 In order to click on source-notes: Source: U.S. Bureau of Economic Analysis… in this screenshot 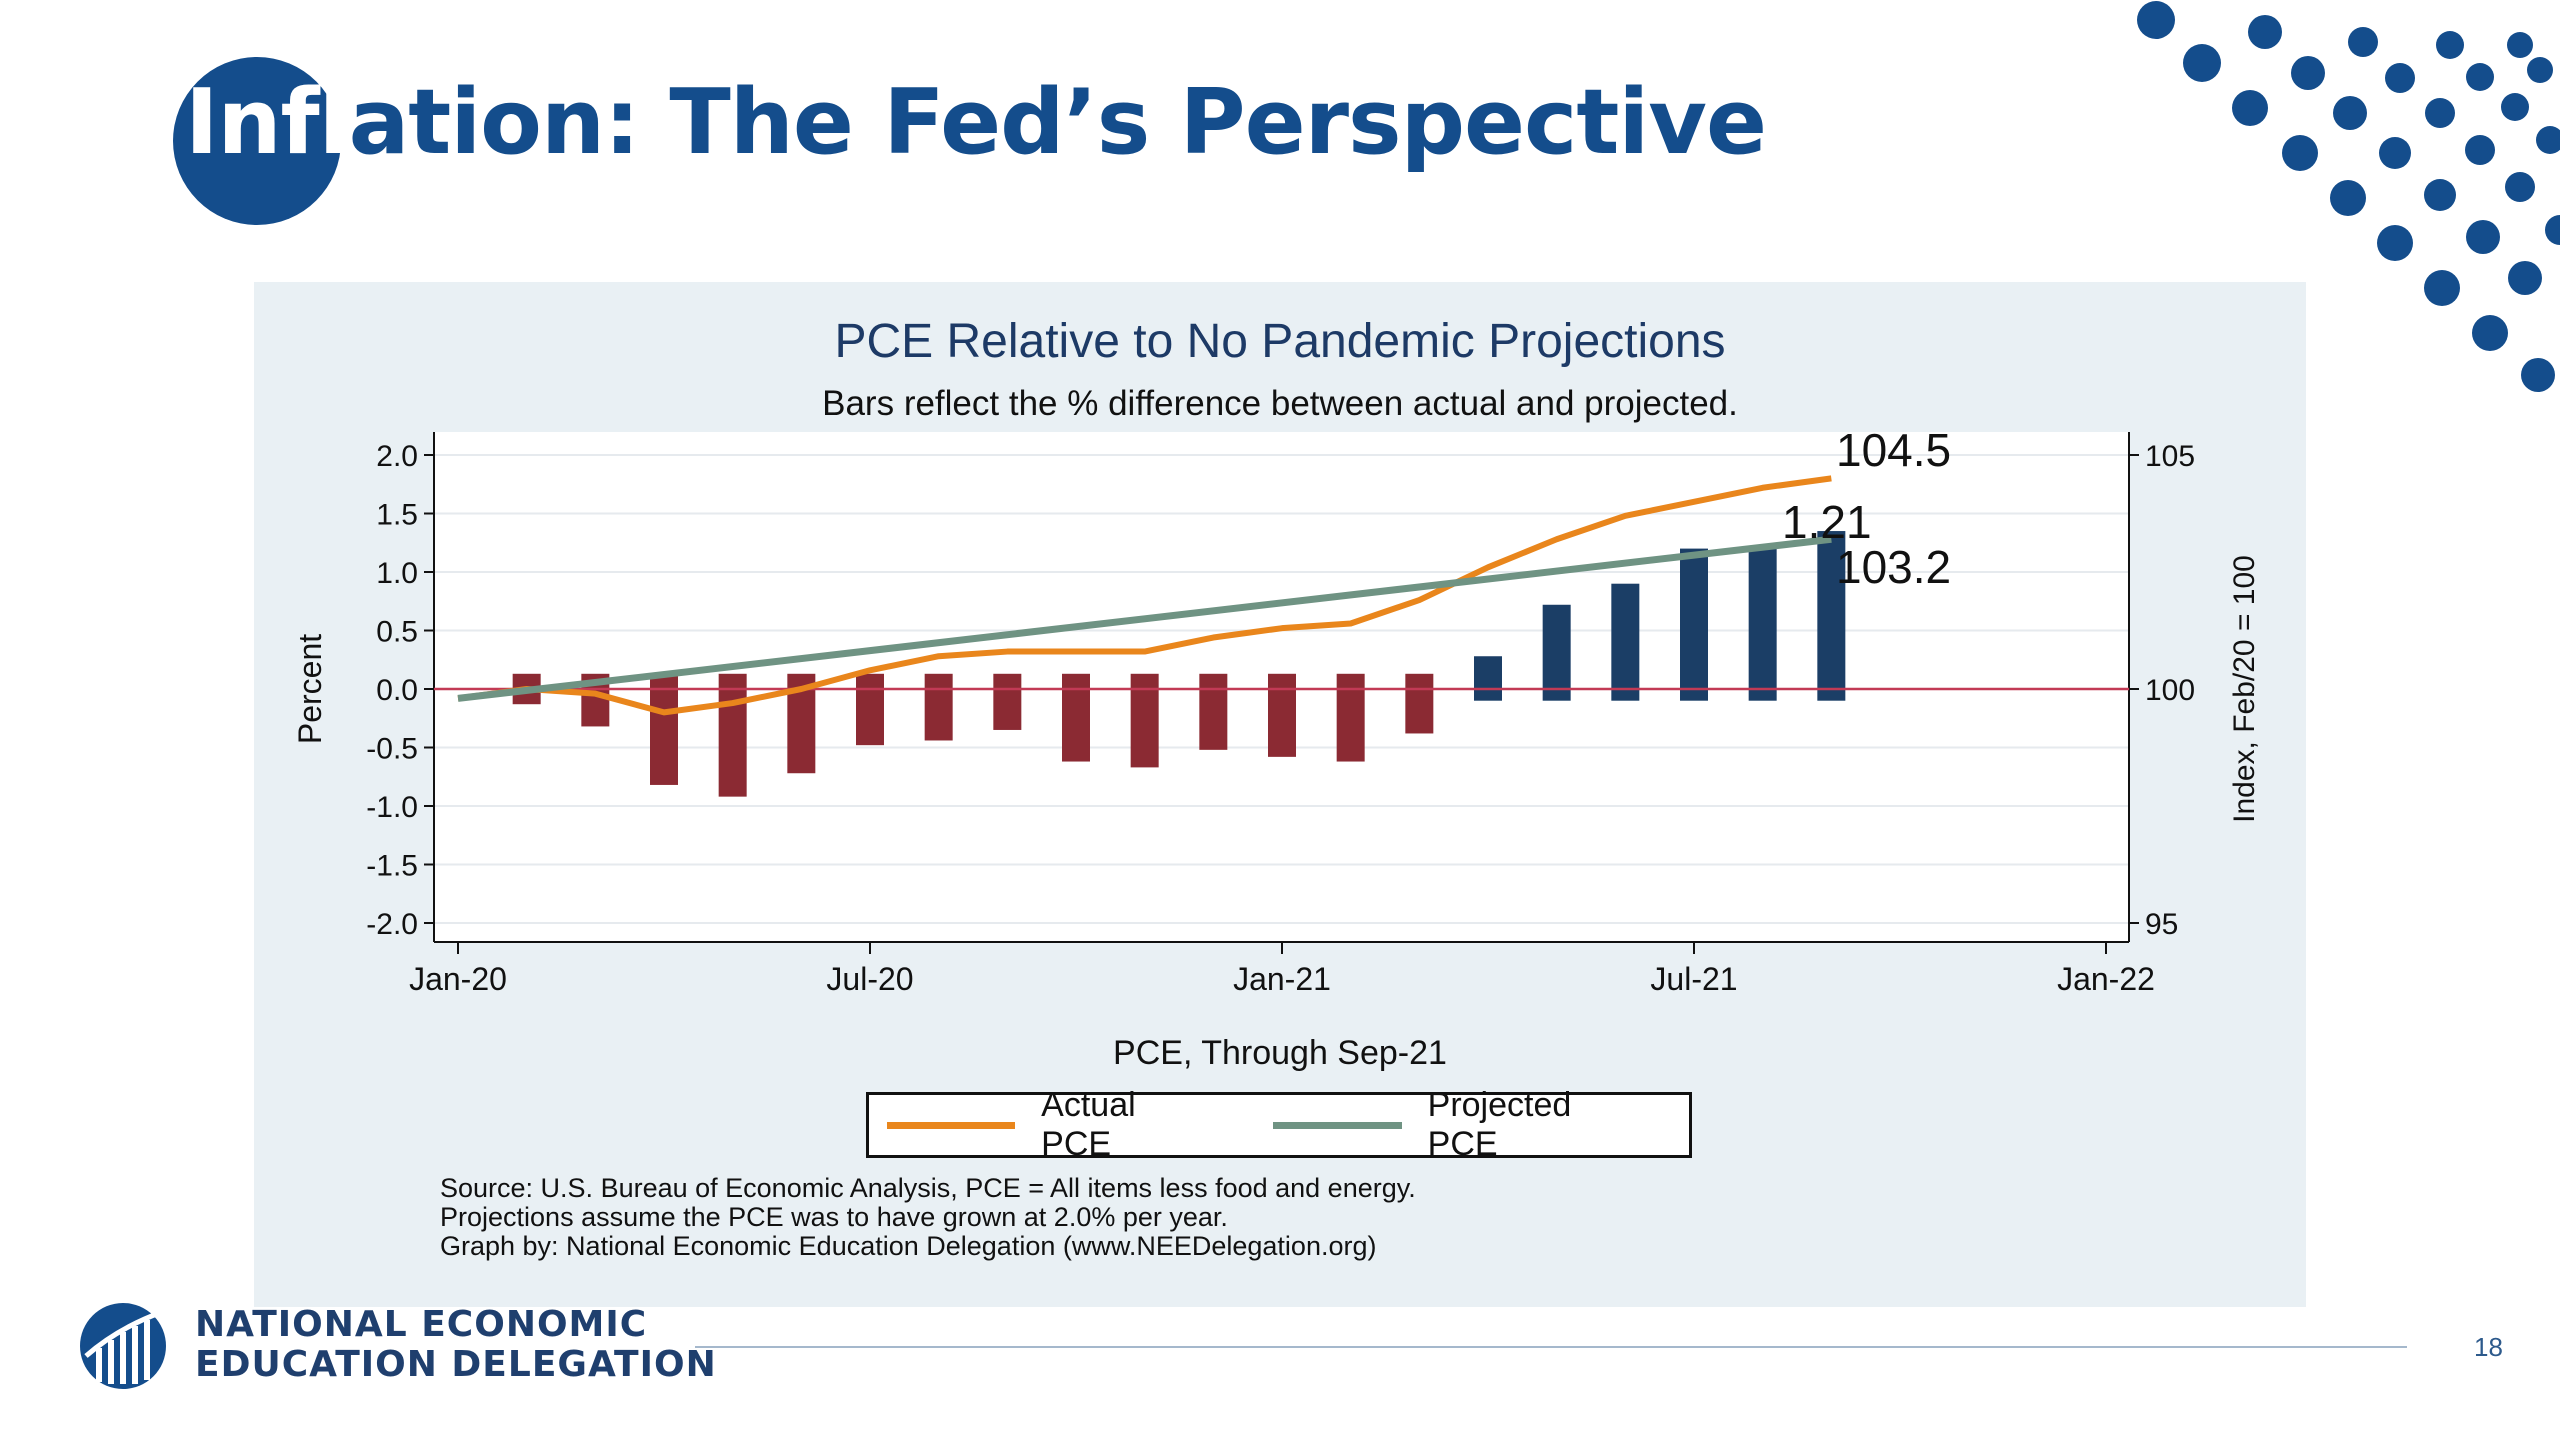, I will do `click(928, 1217)`.